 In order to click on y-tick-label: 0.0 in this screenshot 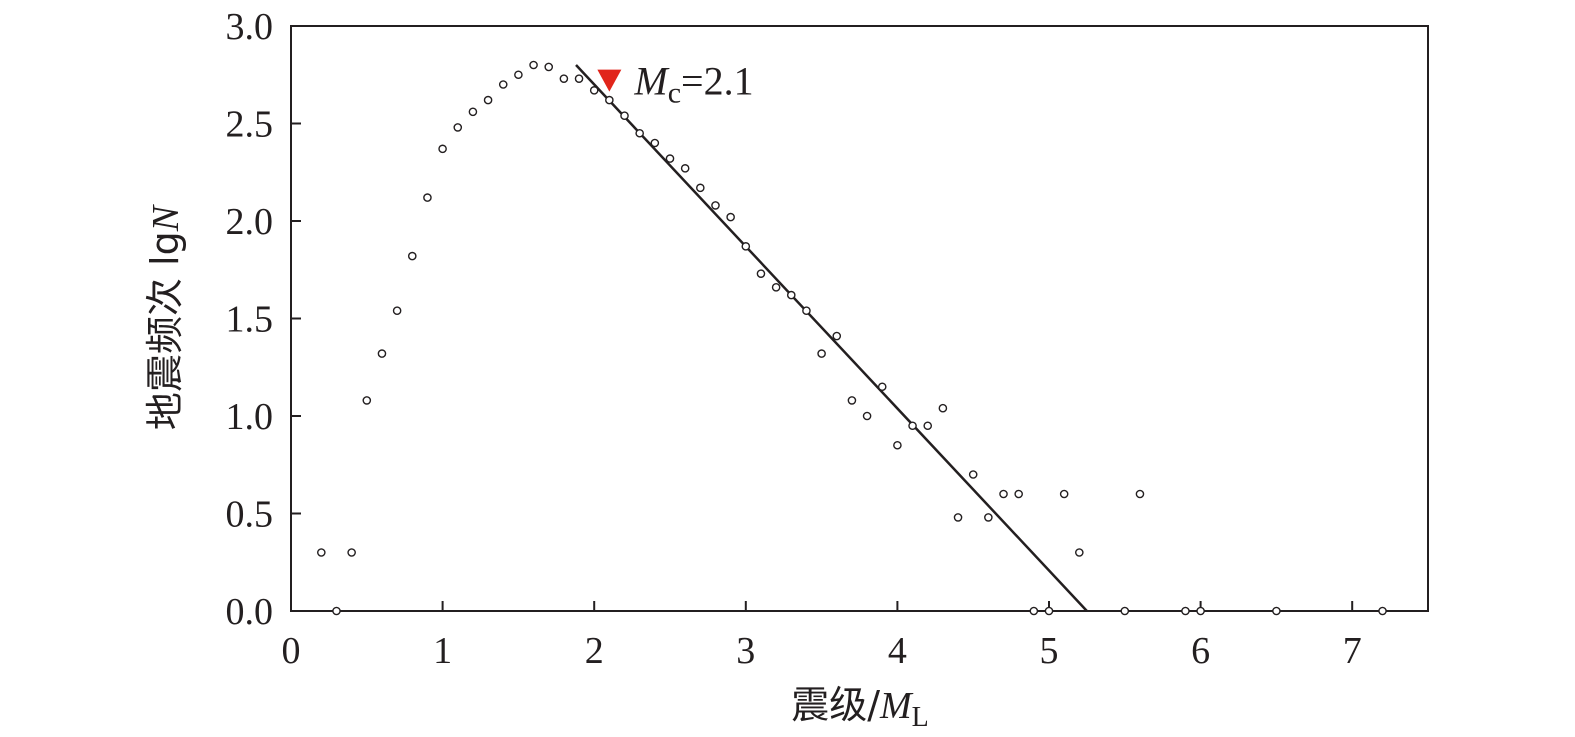, I will do `click(250, 612)`.